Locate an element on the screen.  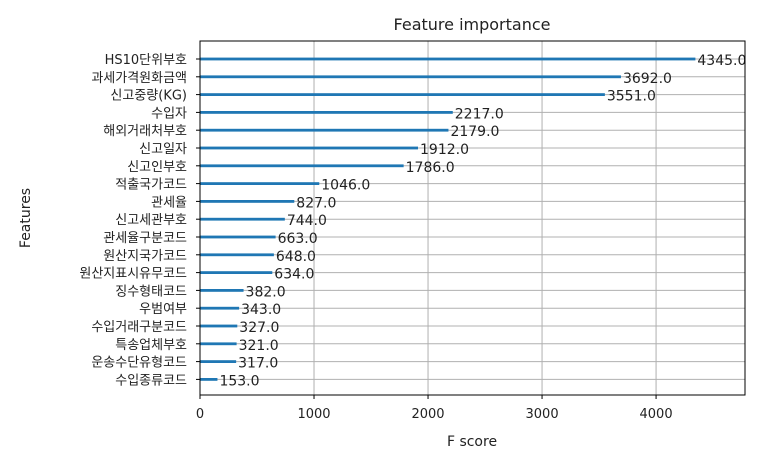
value-label: 634.0 is located at coordinates (294, 275).